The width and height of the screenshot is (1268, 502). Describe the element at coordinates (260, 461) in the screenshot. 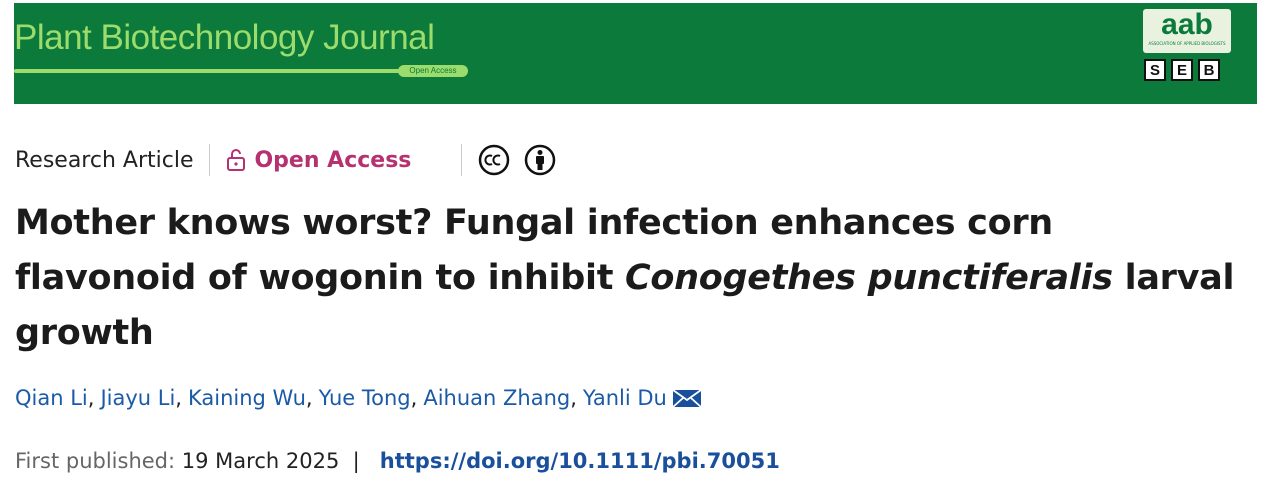

I see `published-date: 19 March 2025` at that location.